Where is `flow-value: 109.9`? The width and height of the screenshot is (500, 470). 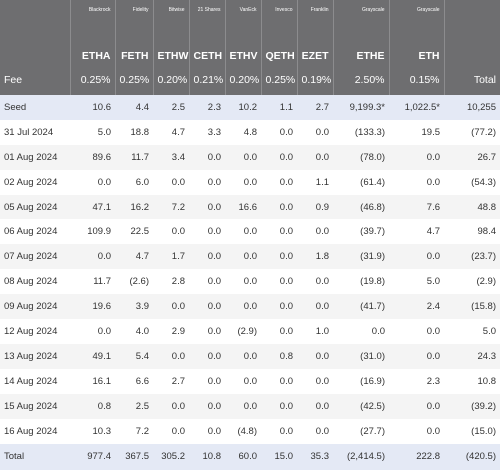
flow-value: 109.9 is located at coordinates (99, 232).